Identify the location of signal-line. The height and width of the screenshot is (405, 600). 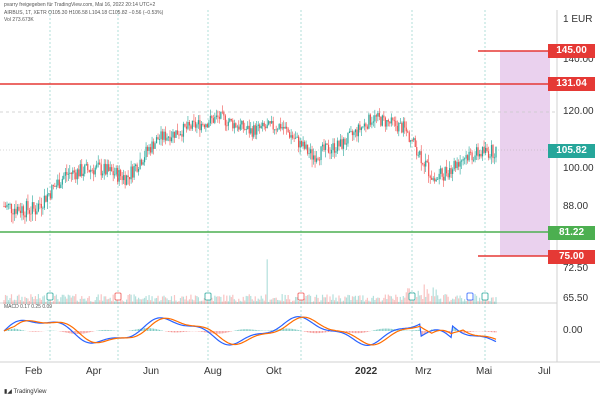
(250, 331).